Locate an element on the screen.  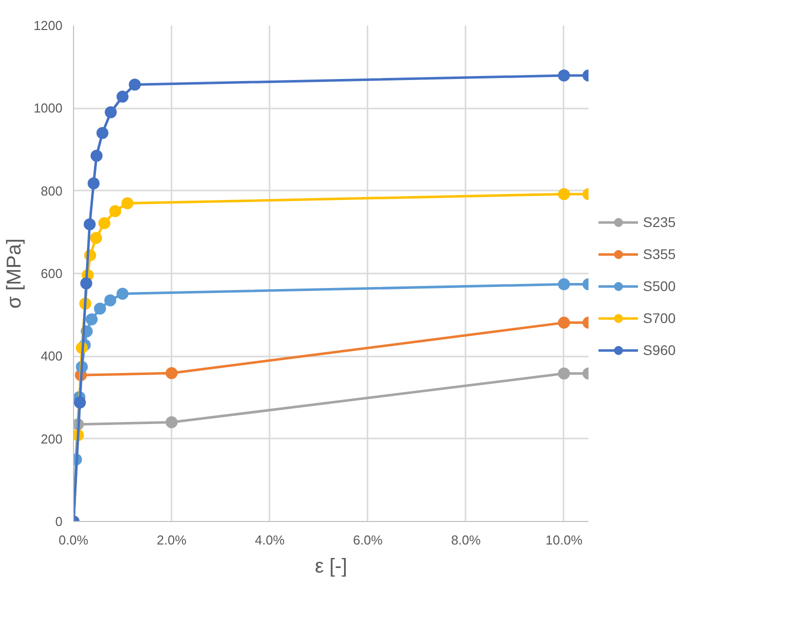
y-tick-label: 400 is located at coordinates (51, 356).